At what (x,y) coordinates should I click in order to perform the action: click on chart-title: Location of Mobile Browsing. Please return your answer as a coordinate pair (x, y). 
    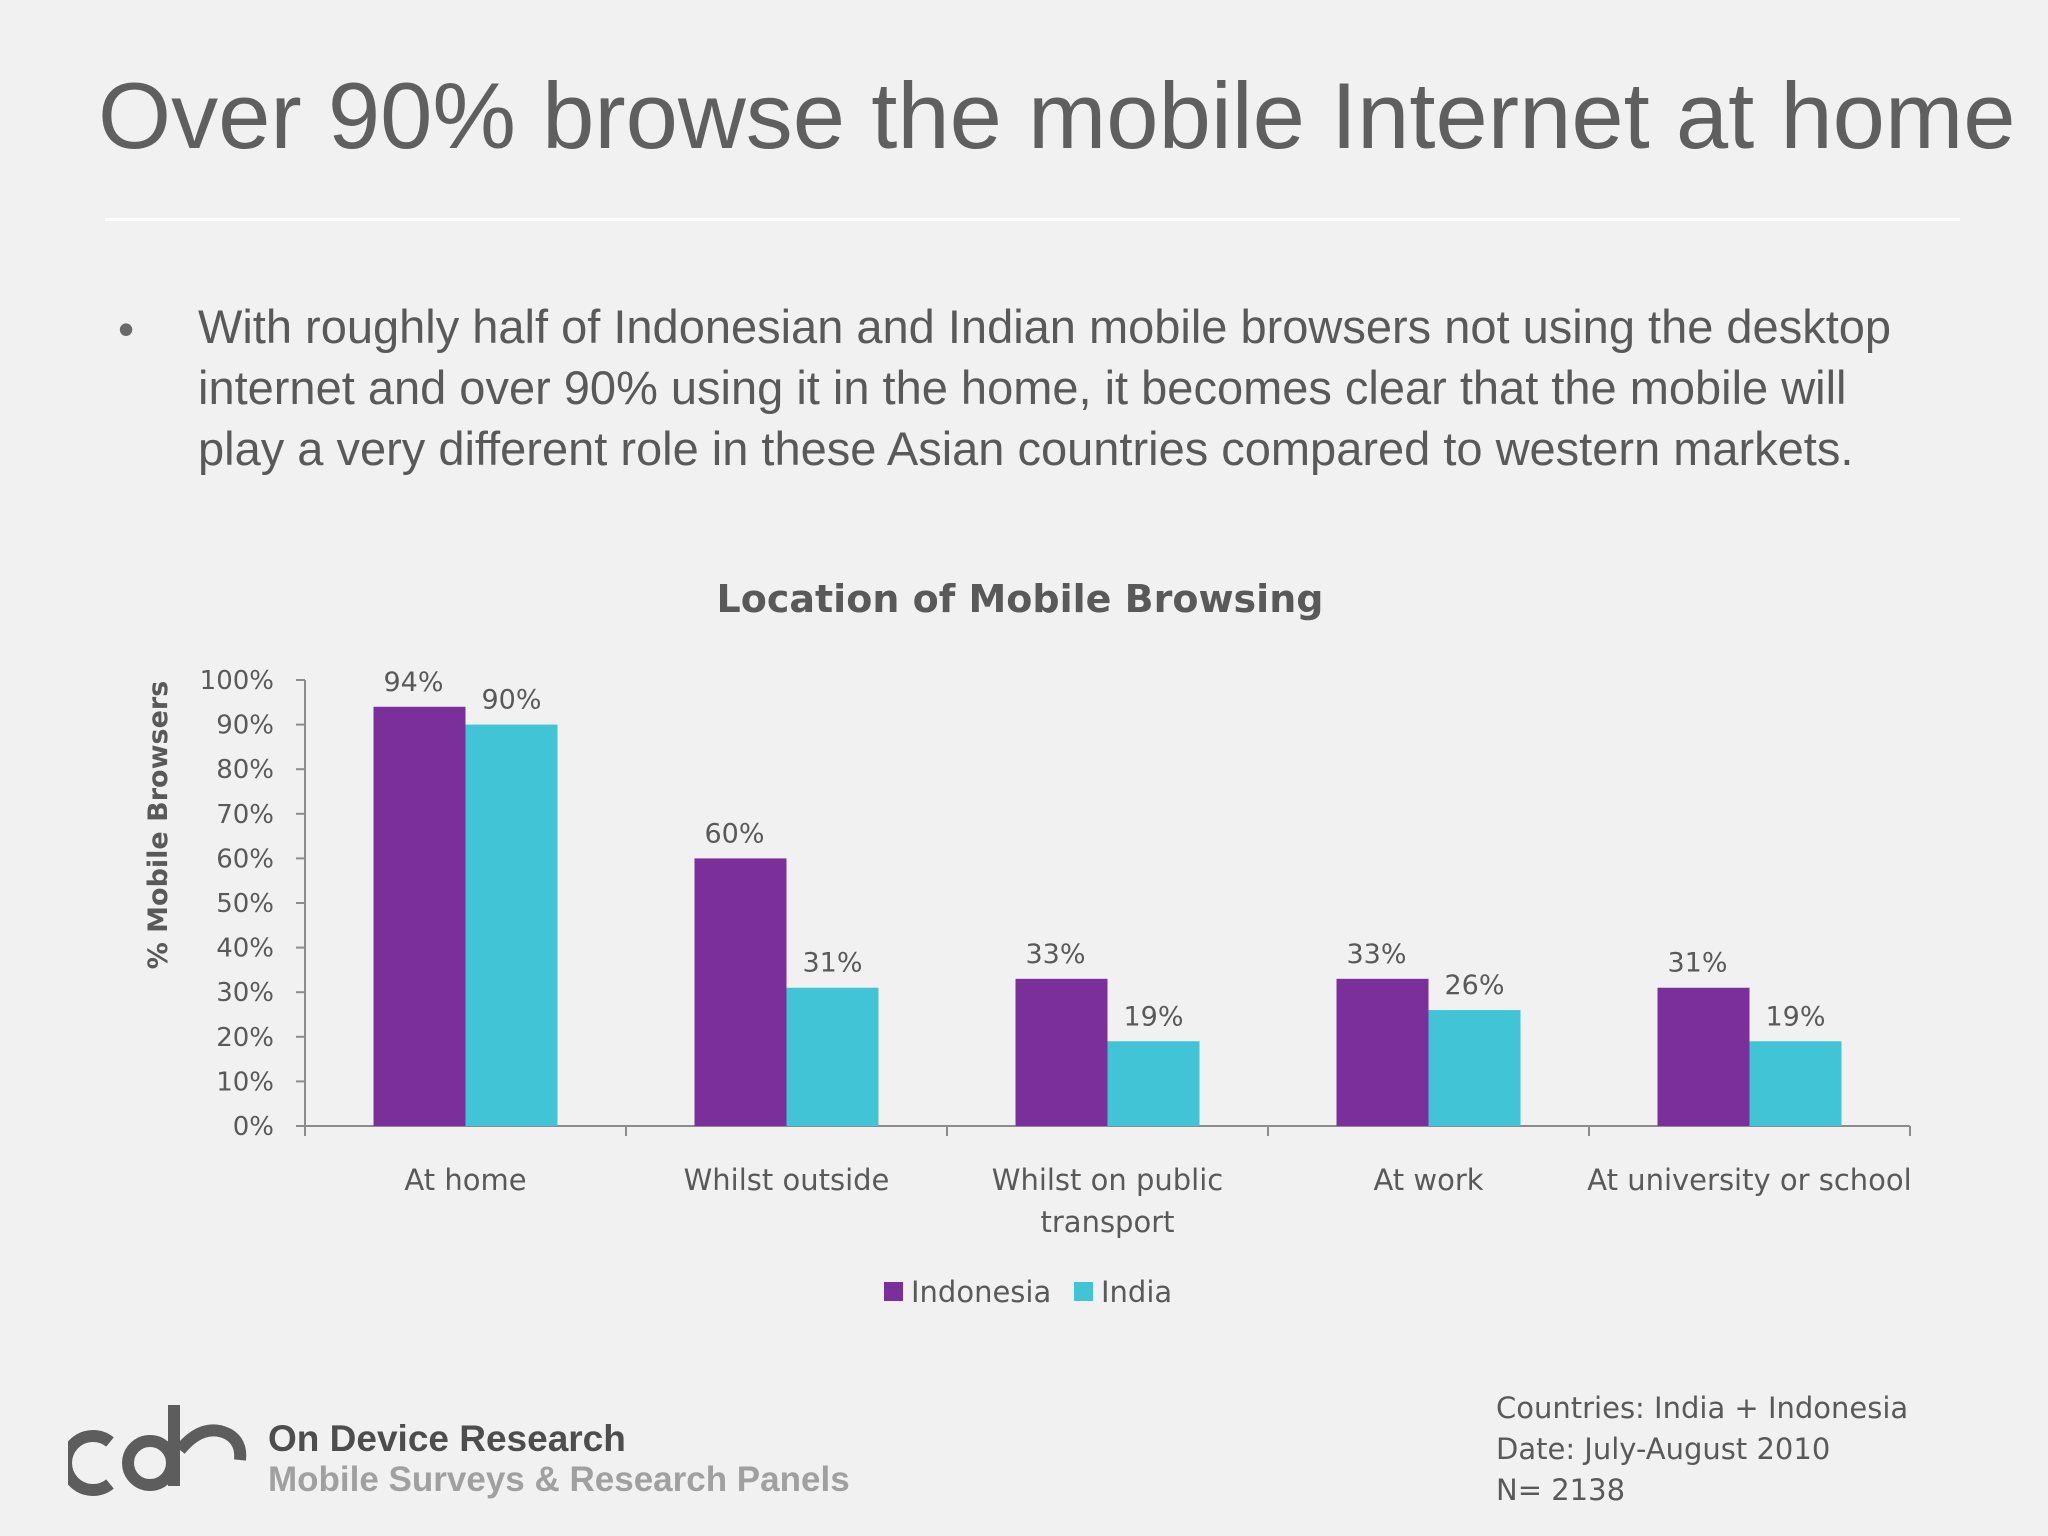
    Looking at the image, I should click on (1020, 599).